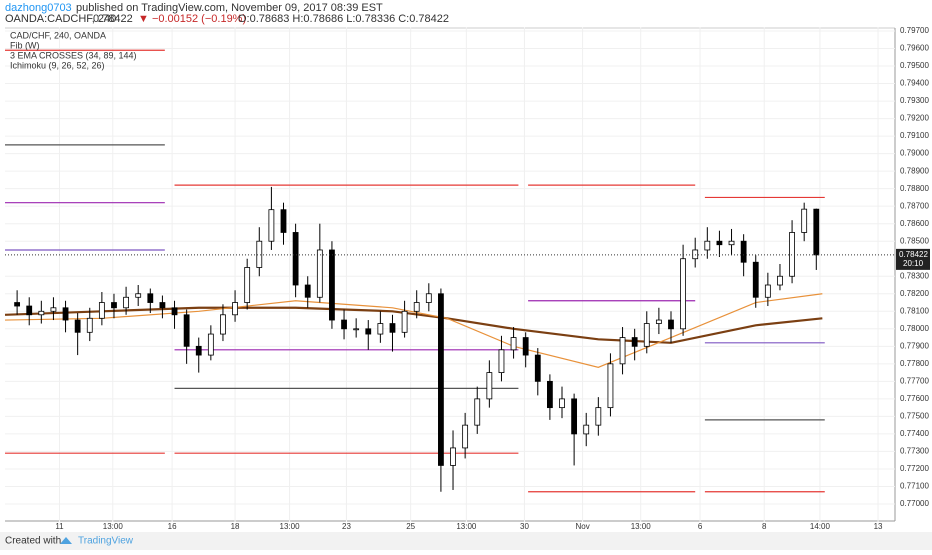  What do you see at coordinates (914, 275) in the screenshot?
I see `y-tick-label: 0.78300` at bounding box center [914, 275].